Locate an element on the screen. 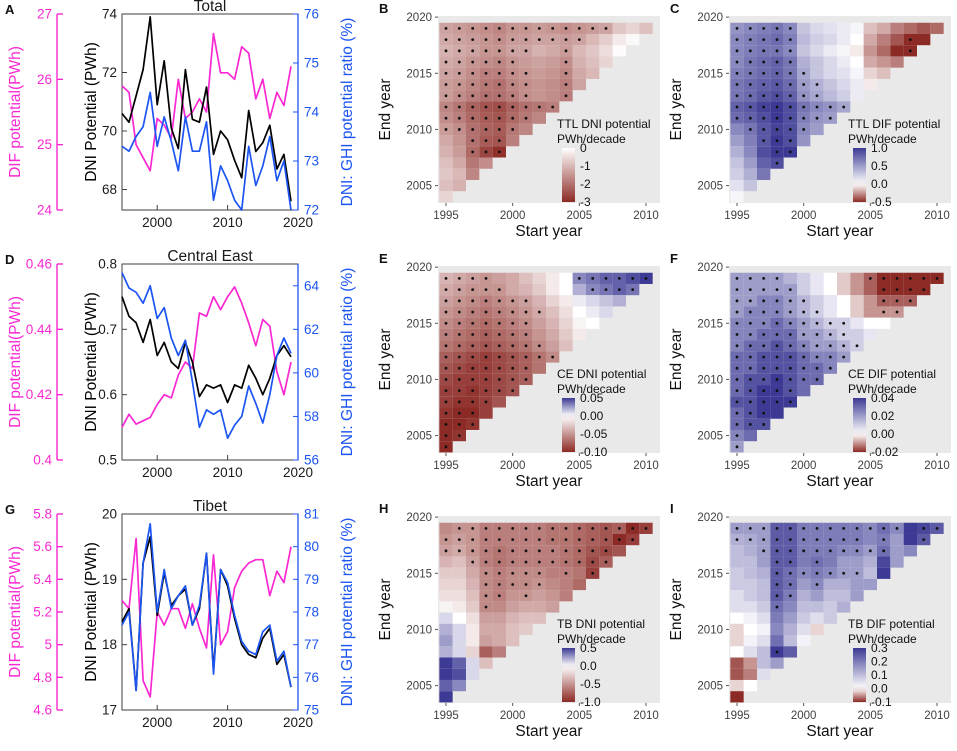  dif-tick-label: 0.42 is located at coordinates (39, 394).